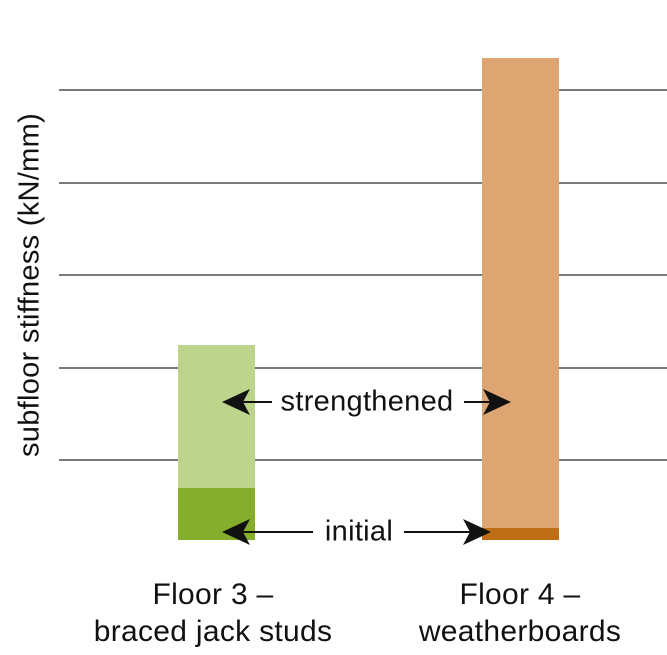 This screenshot has width=667, height=655. What do you see at coordinates (216, 442) in the screenshot?
I see `bar-floor3-strengthened` at bounding box center [216, 442].